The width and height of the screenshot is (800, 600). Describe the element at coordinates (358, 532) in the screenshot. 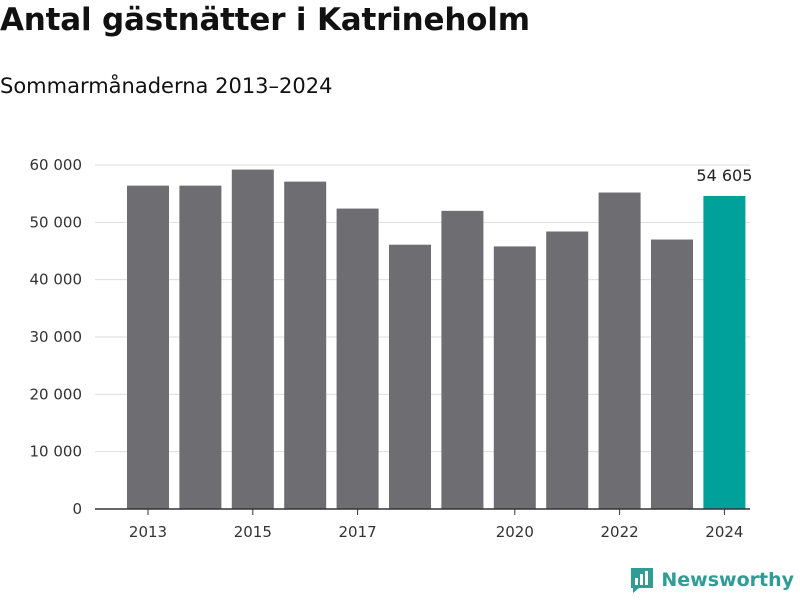

I see `x-tick-label: 2017` at that location.